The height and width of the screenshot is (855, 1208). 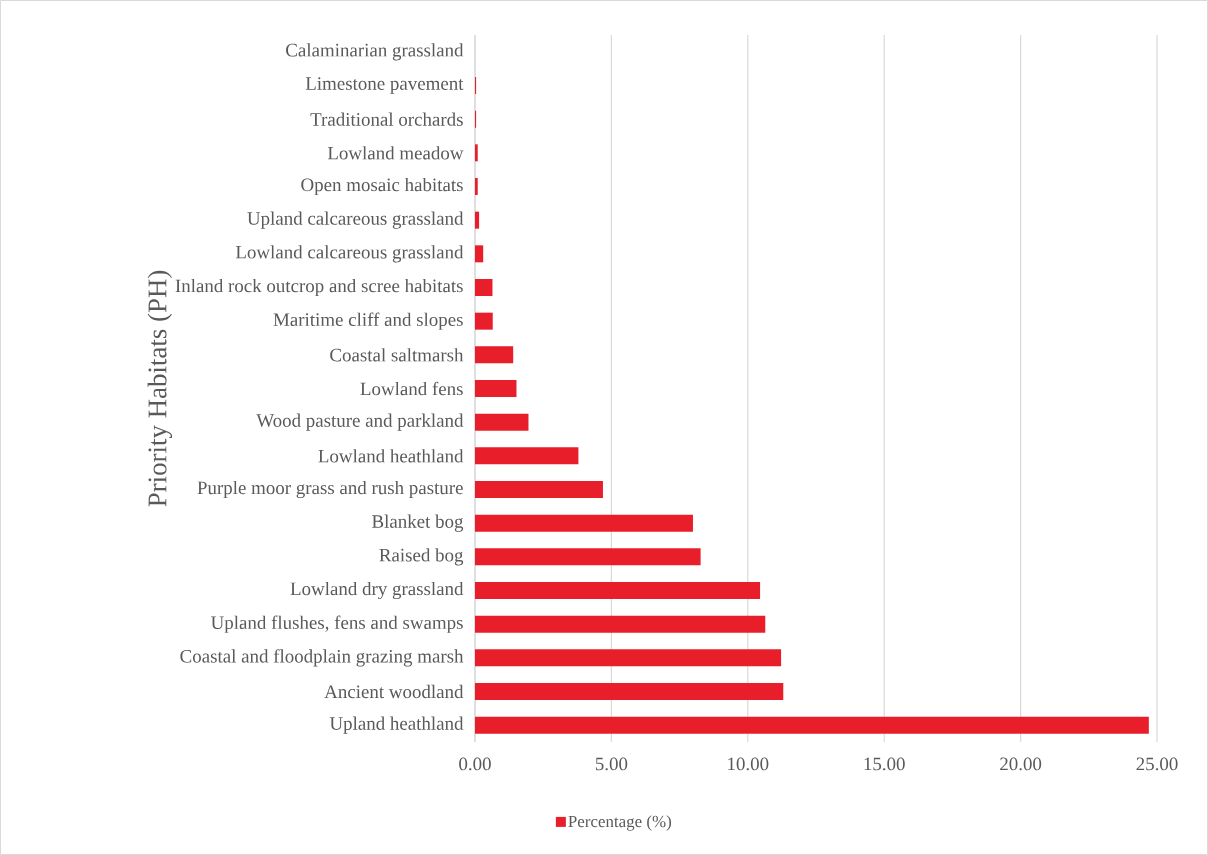 What do you see at coordinates (386, 119) in the screenshot?
I see `y-tick-label: Traditional orchards` at bounding box center [386, 119].